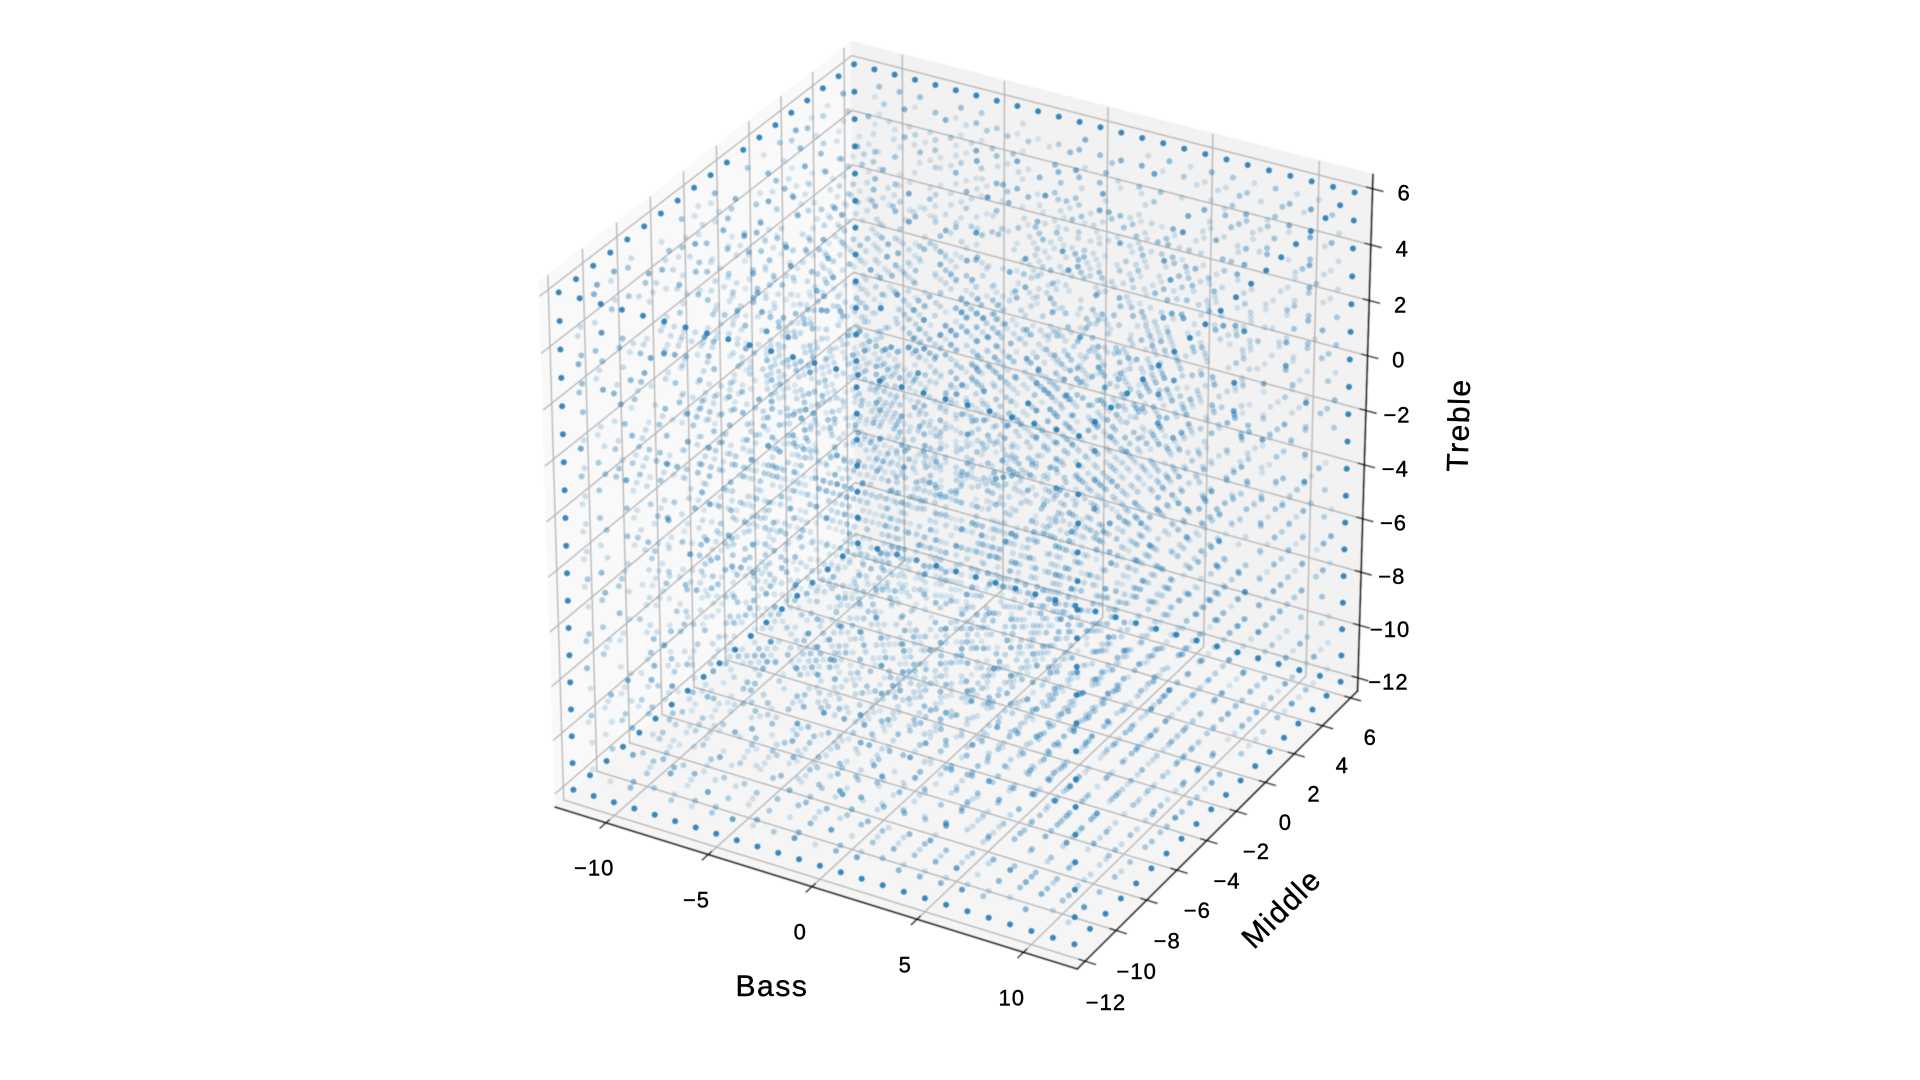  Describe the element at coordinates (1459, 425) in the screenshot. I see `svg-text: Treble` at that location.